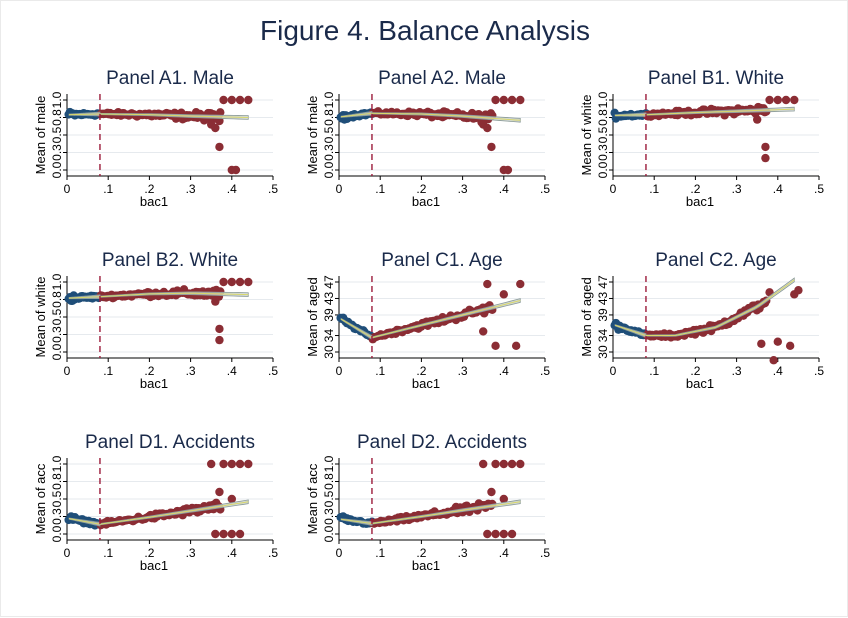  Describe the element at coordinates (312, 135) in the screenshot. I see `y-axis-label: Mean of male` at that location.